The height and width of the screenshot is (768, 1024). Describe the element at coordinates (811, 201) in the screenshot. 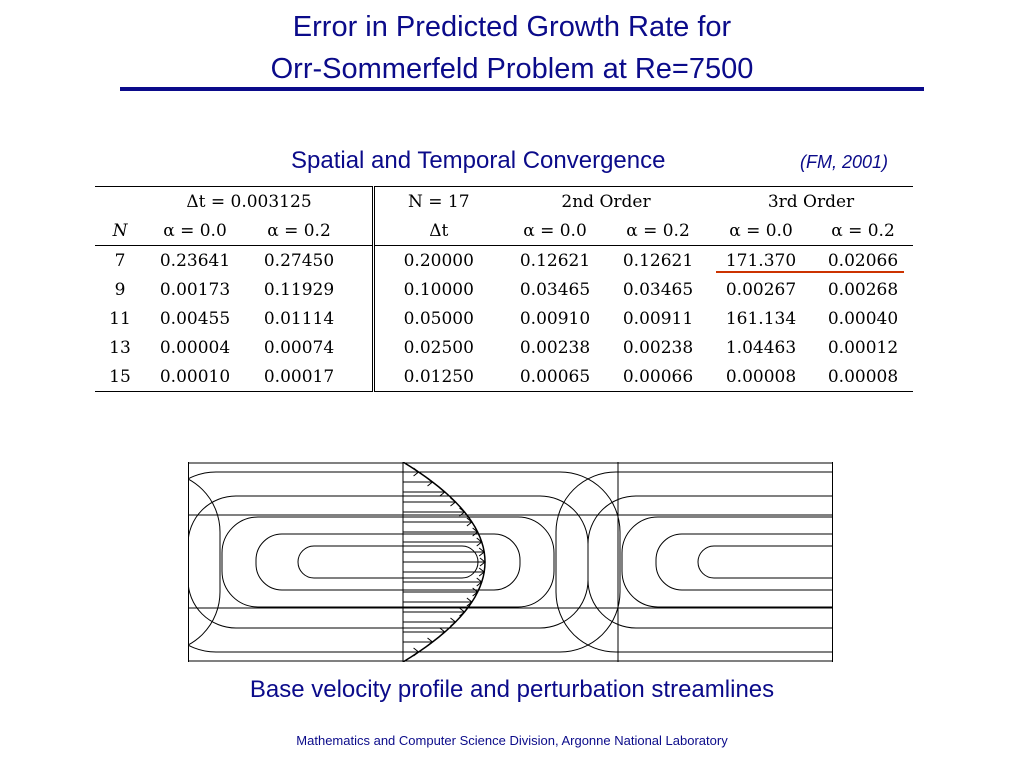

I see `header-third-order: 3rd Order` at that location.